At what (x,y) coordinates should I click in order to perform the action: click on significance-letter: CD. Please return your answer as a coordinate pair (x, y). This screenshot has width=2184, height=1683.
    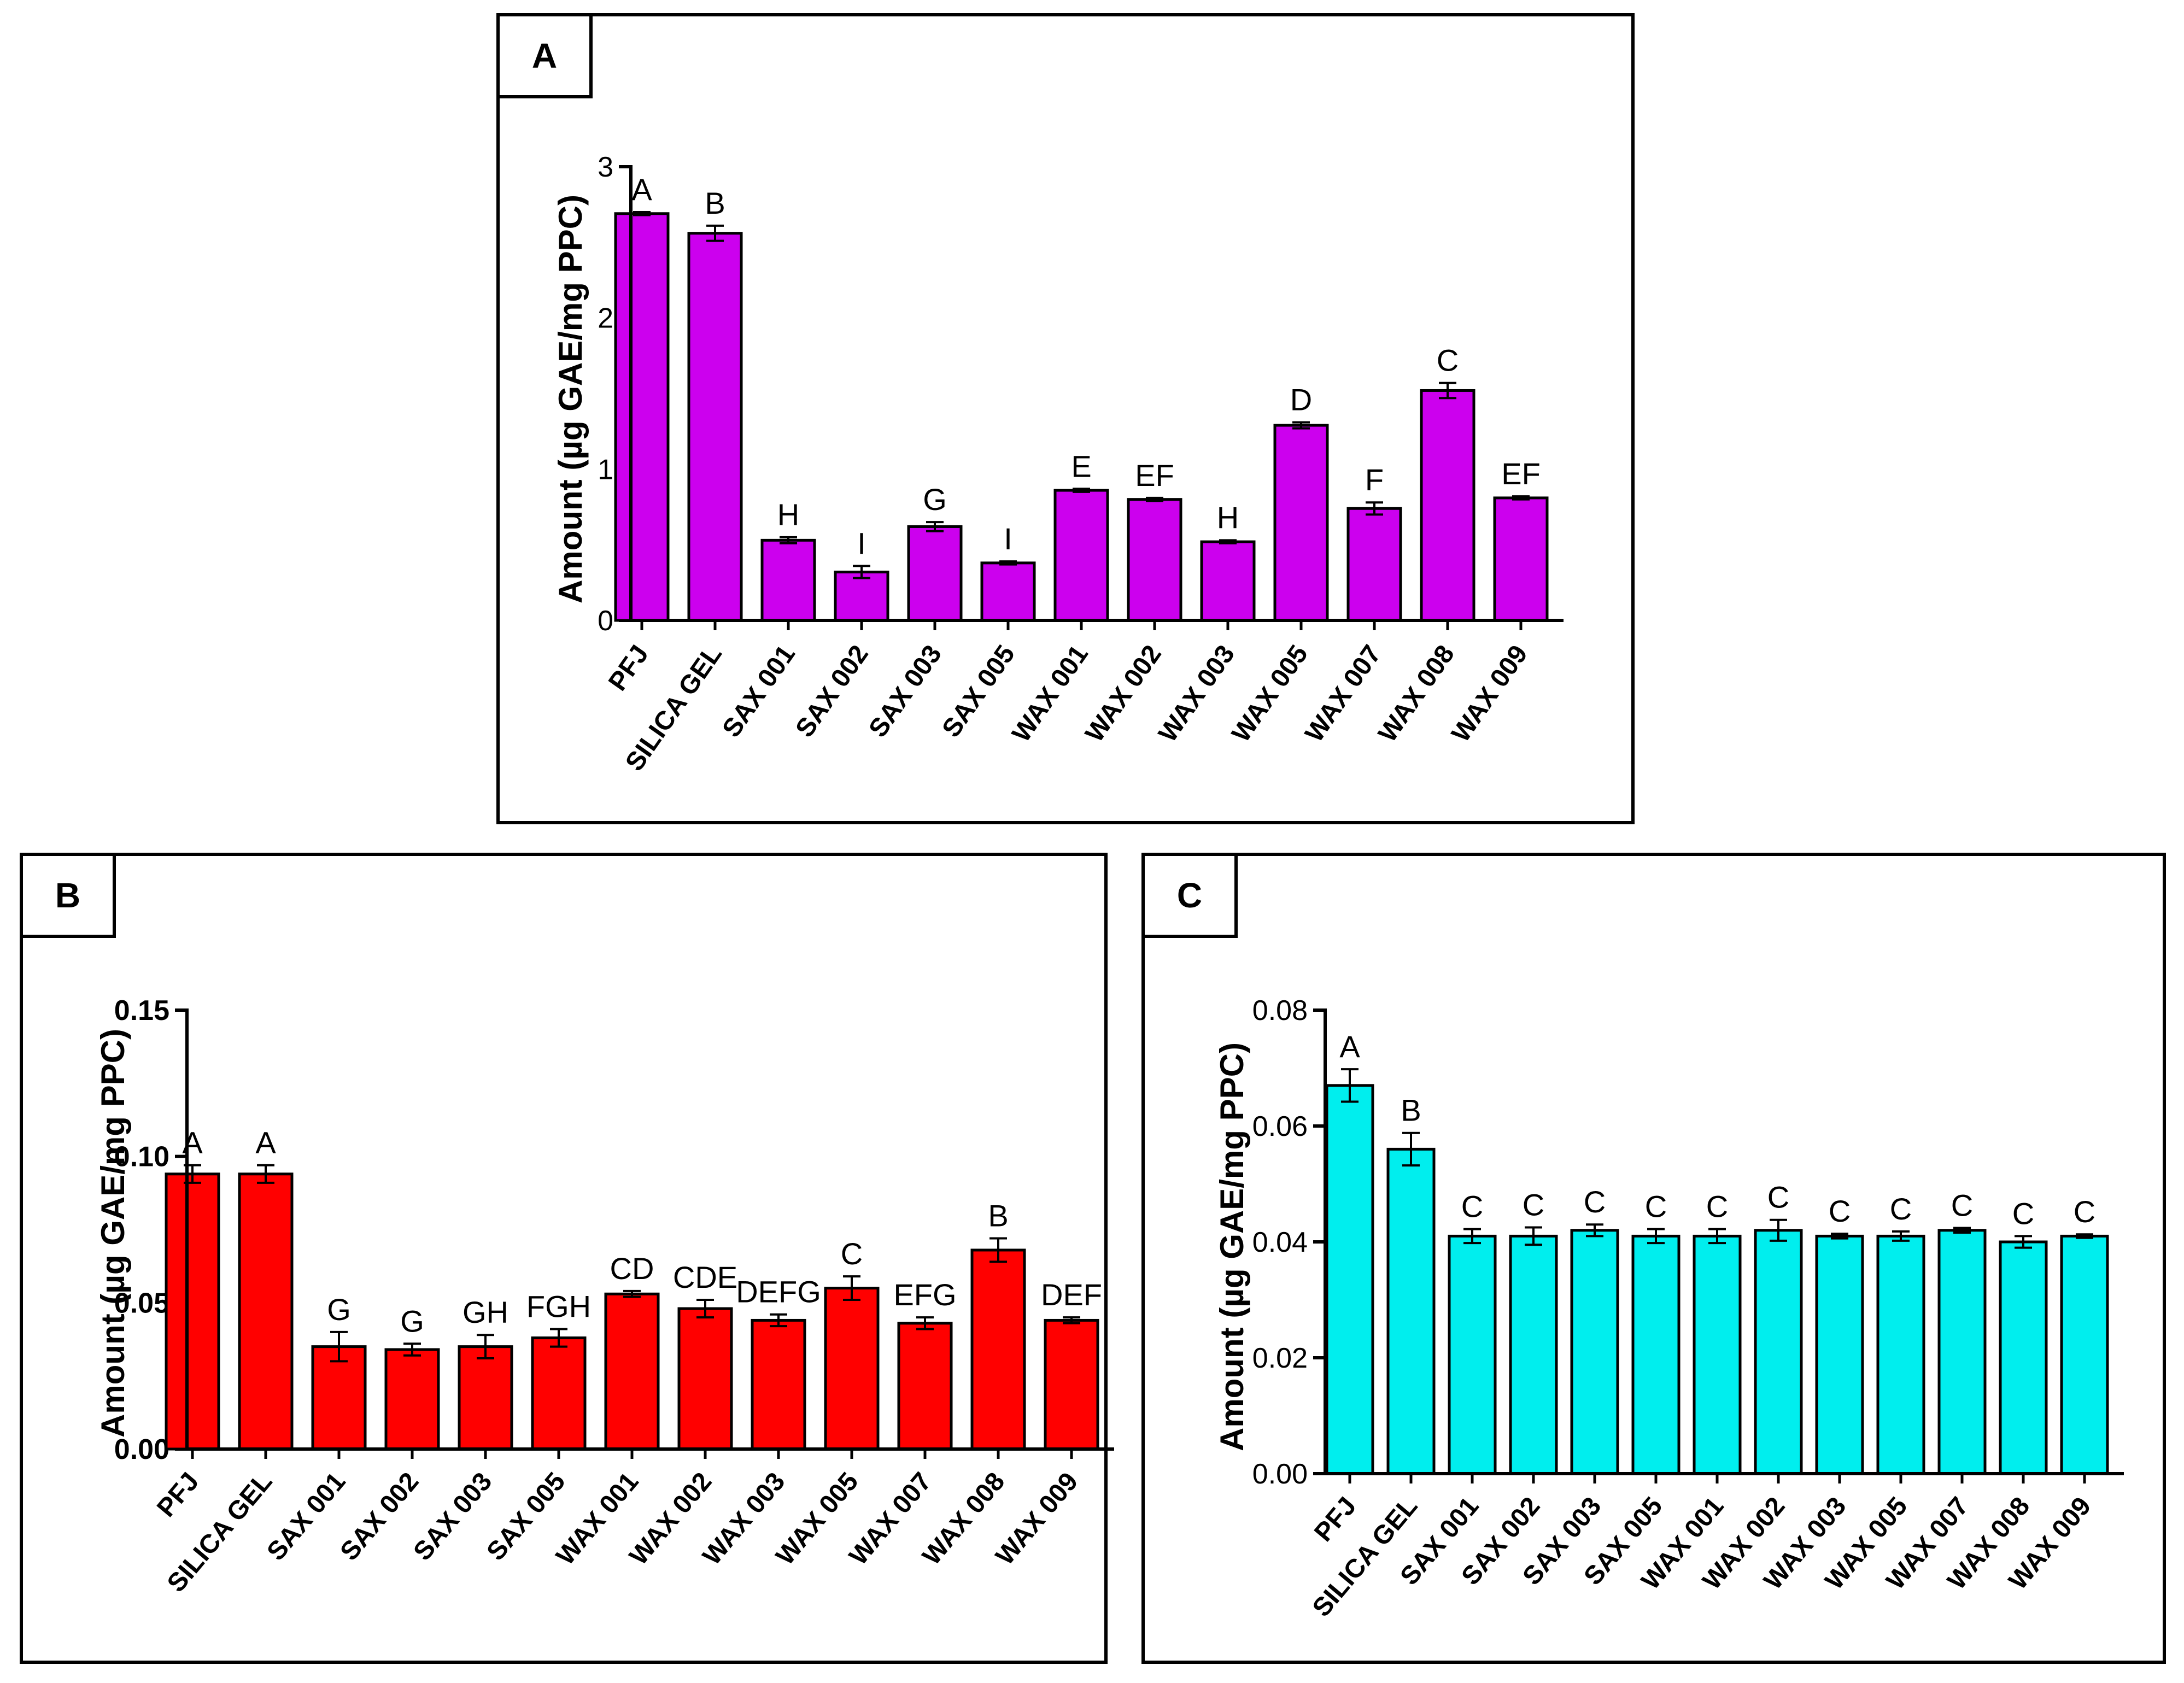
    Looking at the image, I should click on (632, 1268).